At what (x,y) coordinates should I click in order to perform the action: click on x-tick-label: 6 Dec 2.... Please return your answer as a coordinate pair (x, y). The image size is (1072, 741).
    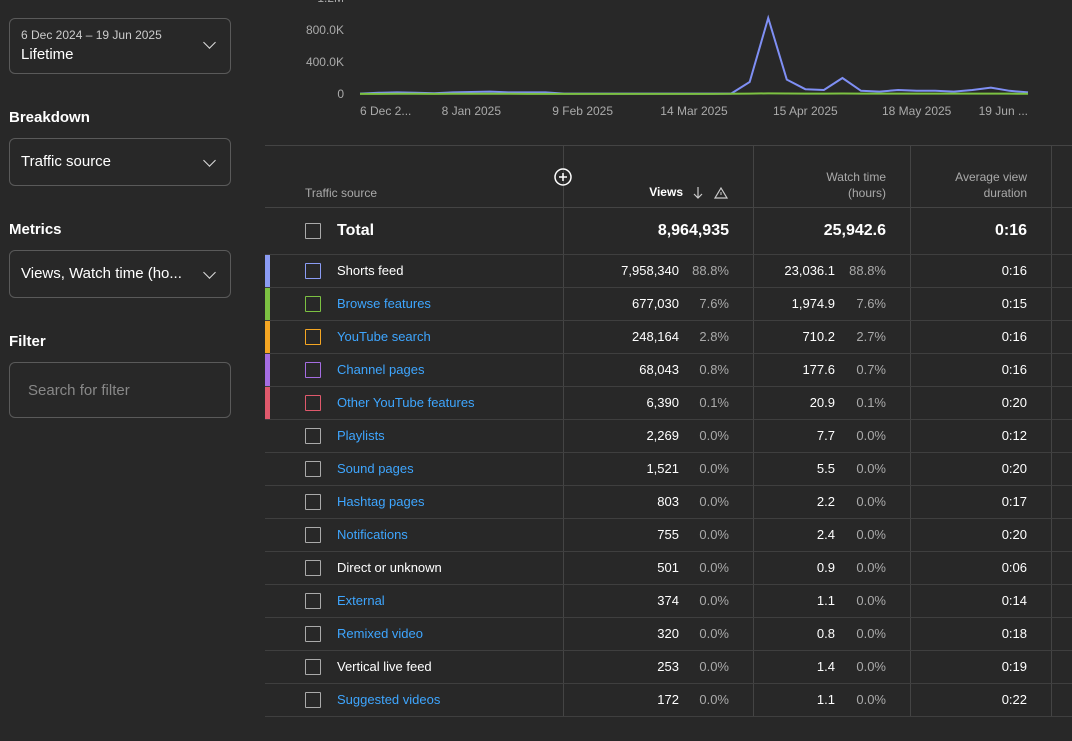
    Looking at the image, I should click on (385, 111).